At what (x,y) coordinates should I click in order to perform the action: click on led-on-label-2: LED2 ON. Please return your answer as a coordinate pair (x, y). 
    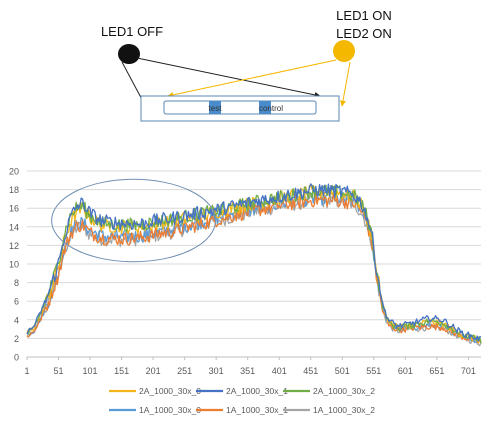
    Looking at the image, I should click on (364, 33).